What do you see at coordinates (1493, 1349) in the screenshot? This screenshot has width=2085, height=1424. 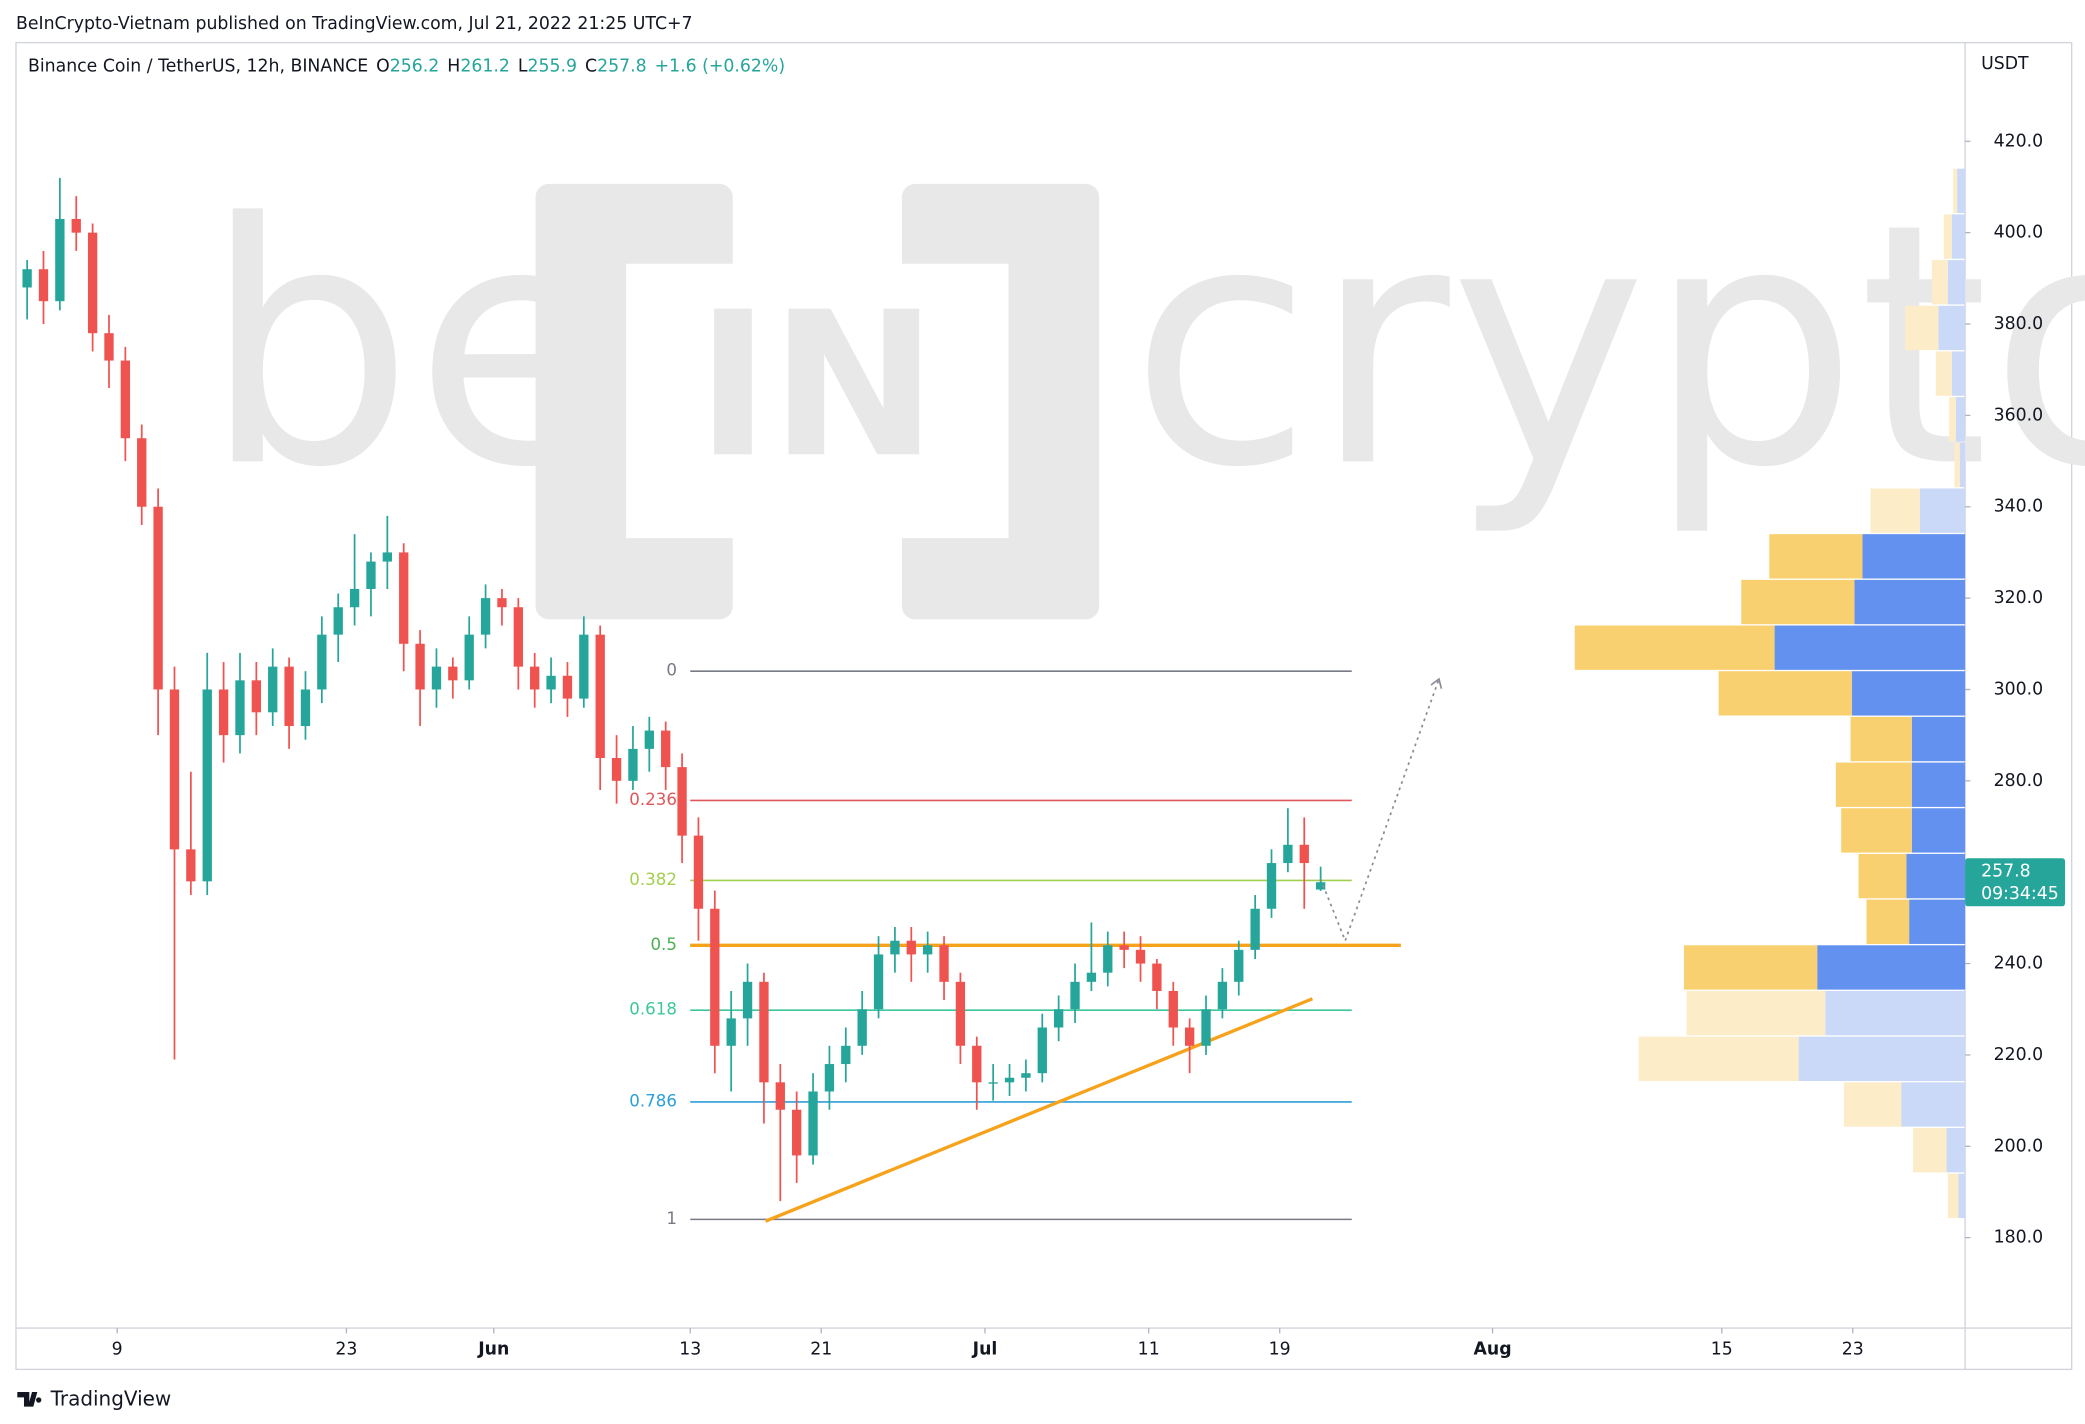 I see `x-tick-label: Aug` at bounding box center [1493, 1349].